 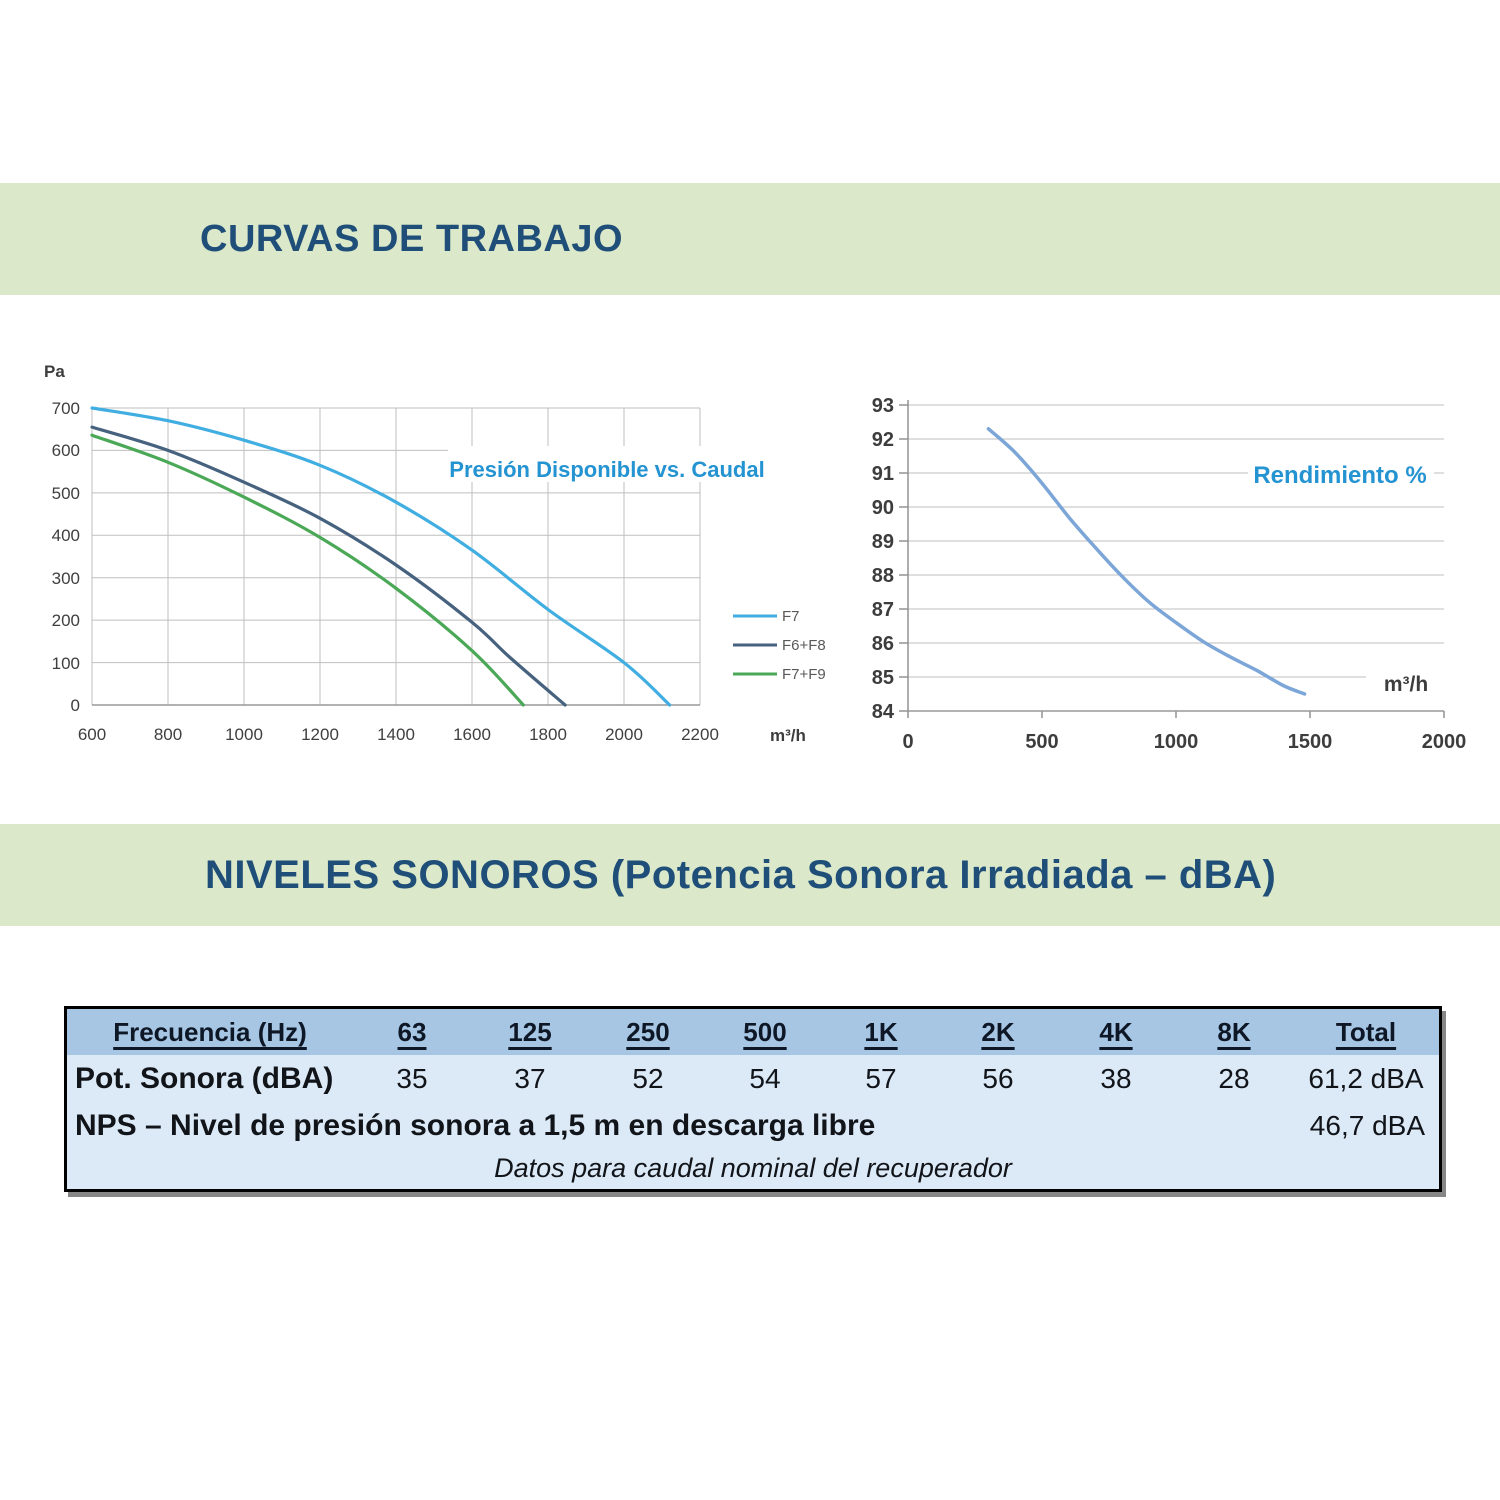 I want to click on y-tick: 91, so click(x=883, y=474).